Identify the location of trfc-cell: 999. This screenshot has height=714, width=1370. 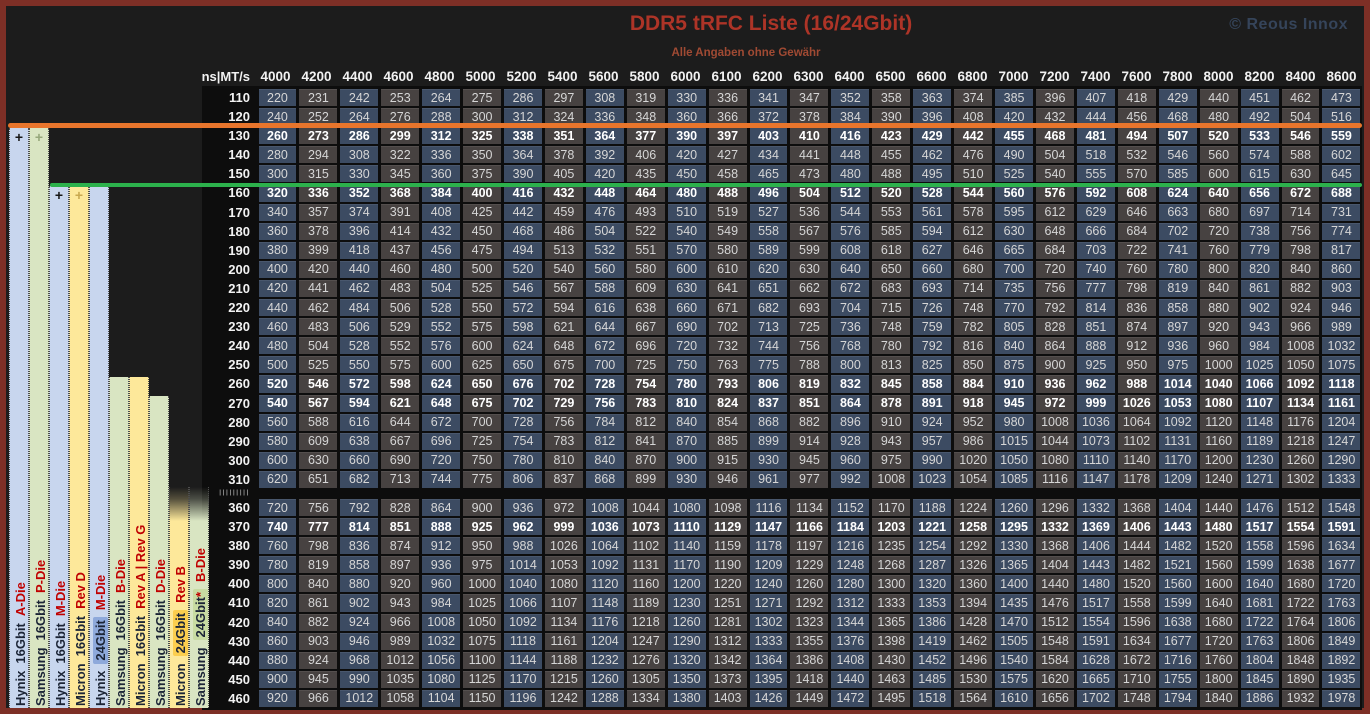
(563, 527).